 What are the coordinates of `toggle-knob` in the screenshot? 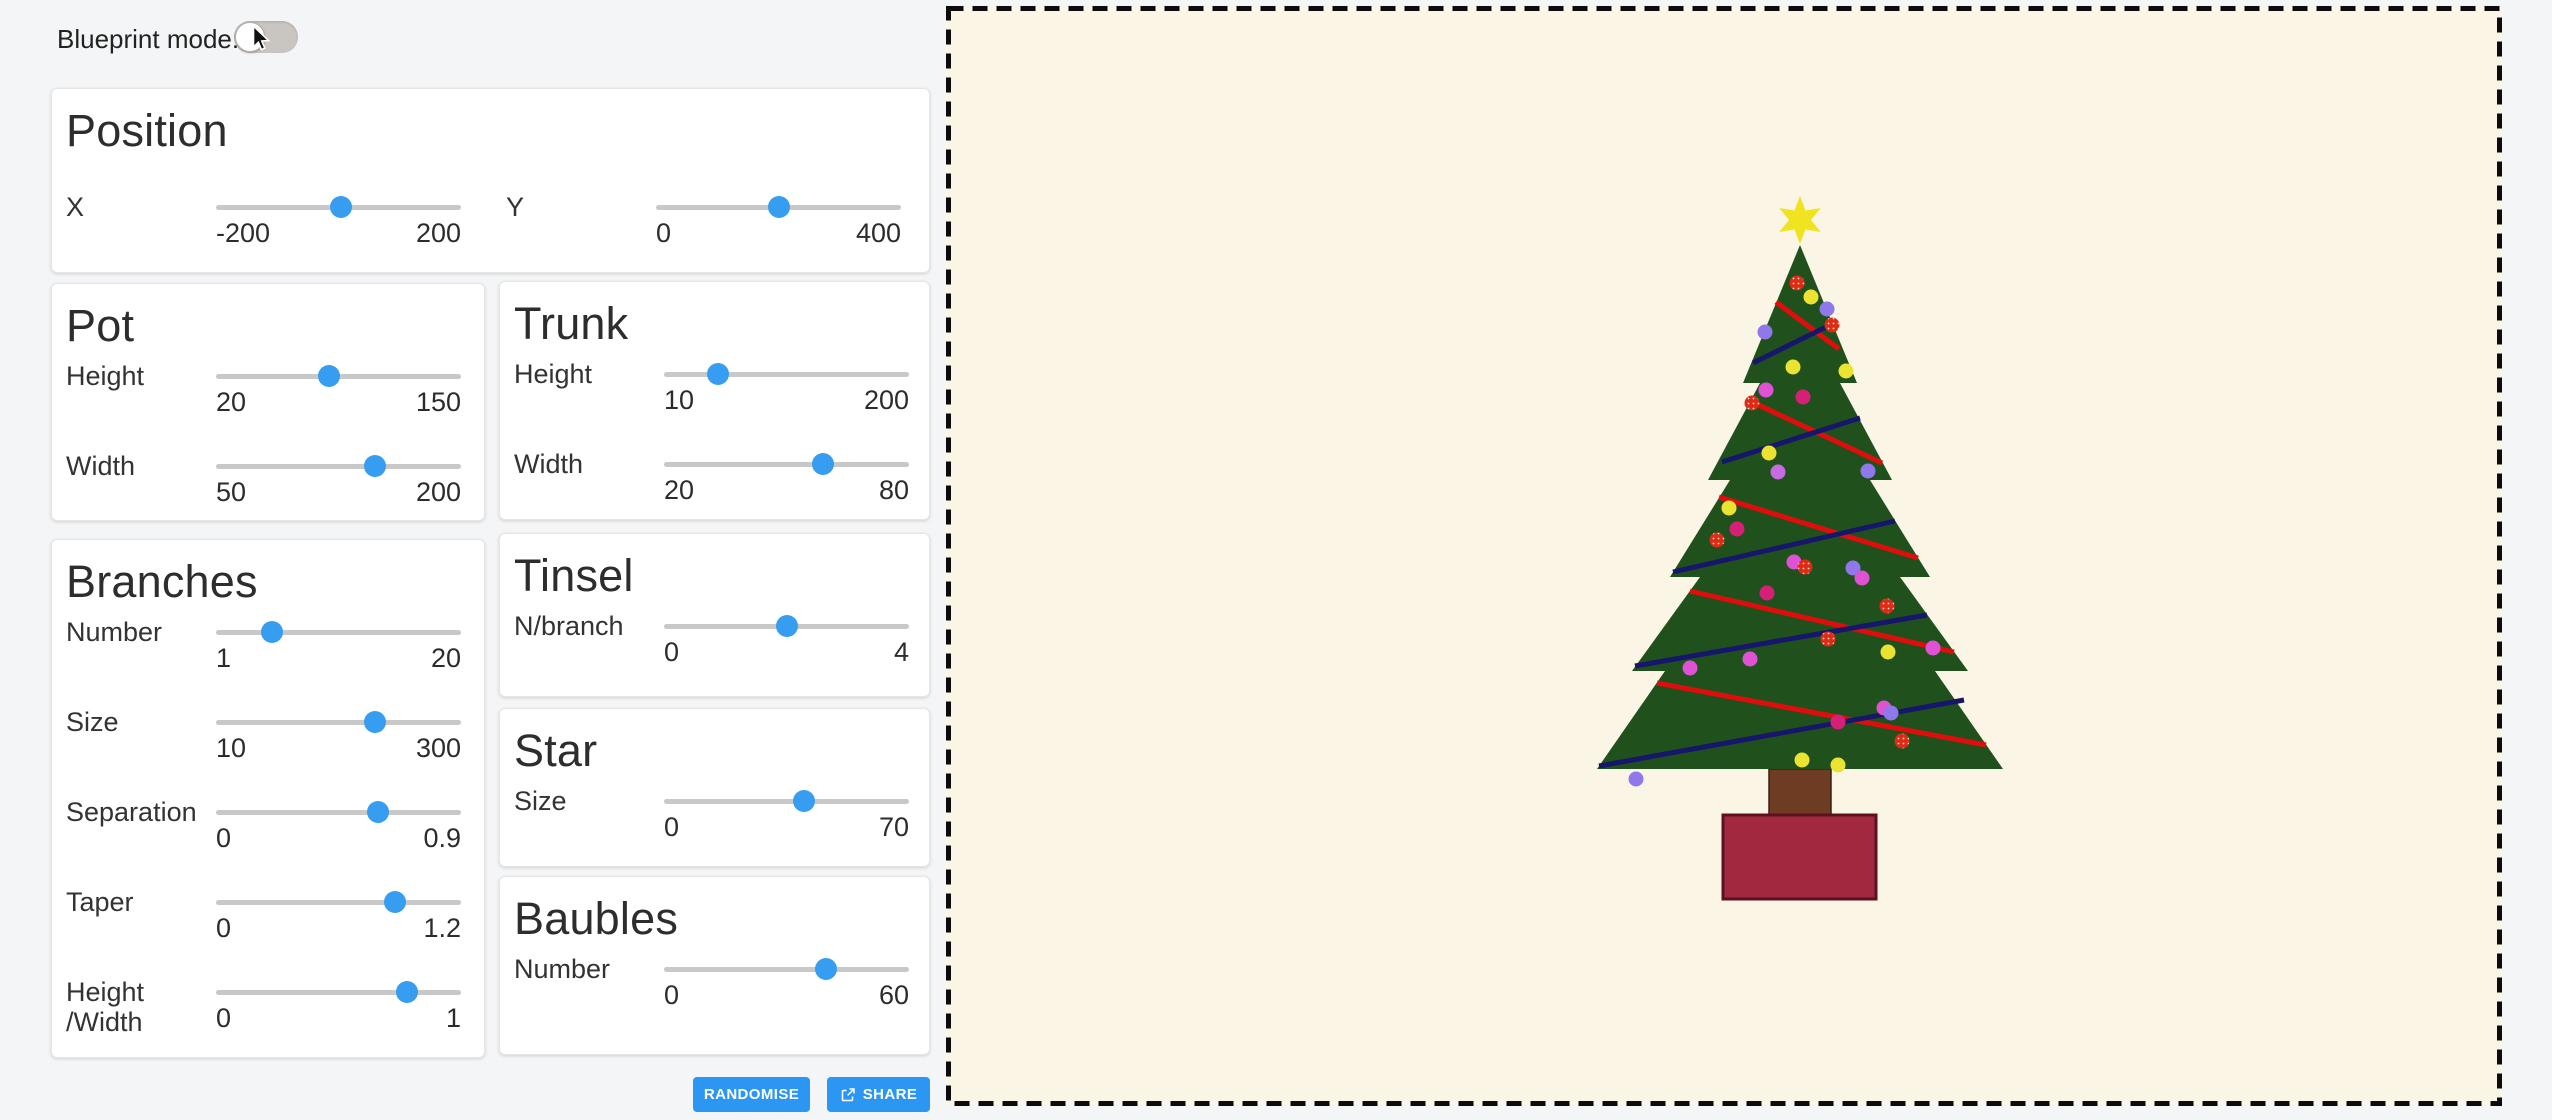 It's located at (250, 37).